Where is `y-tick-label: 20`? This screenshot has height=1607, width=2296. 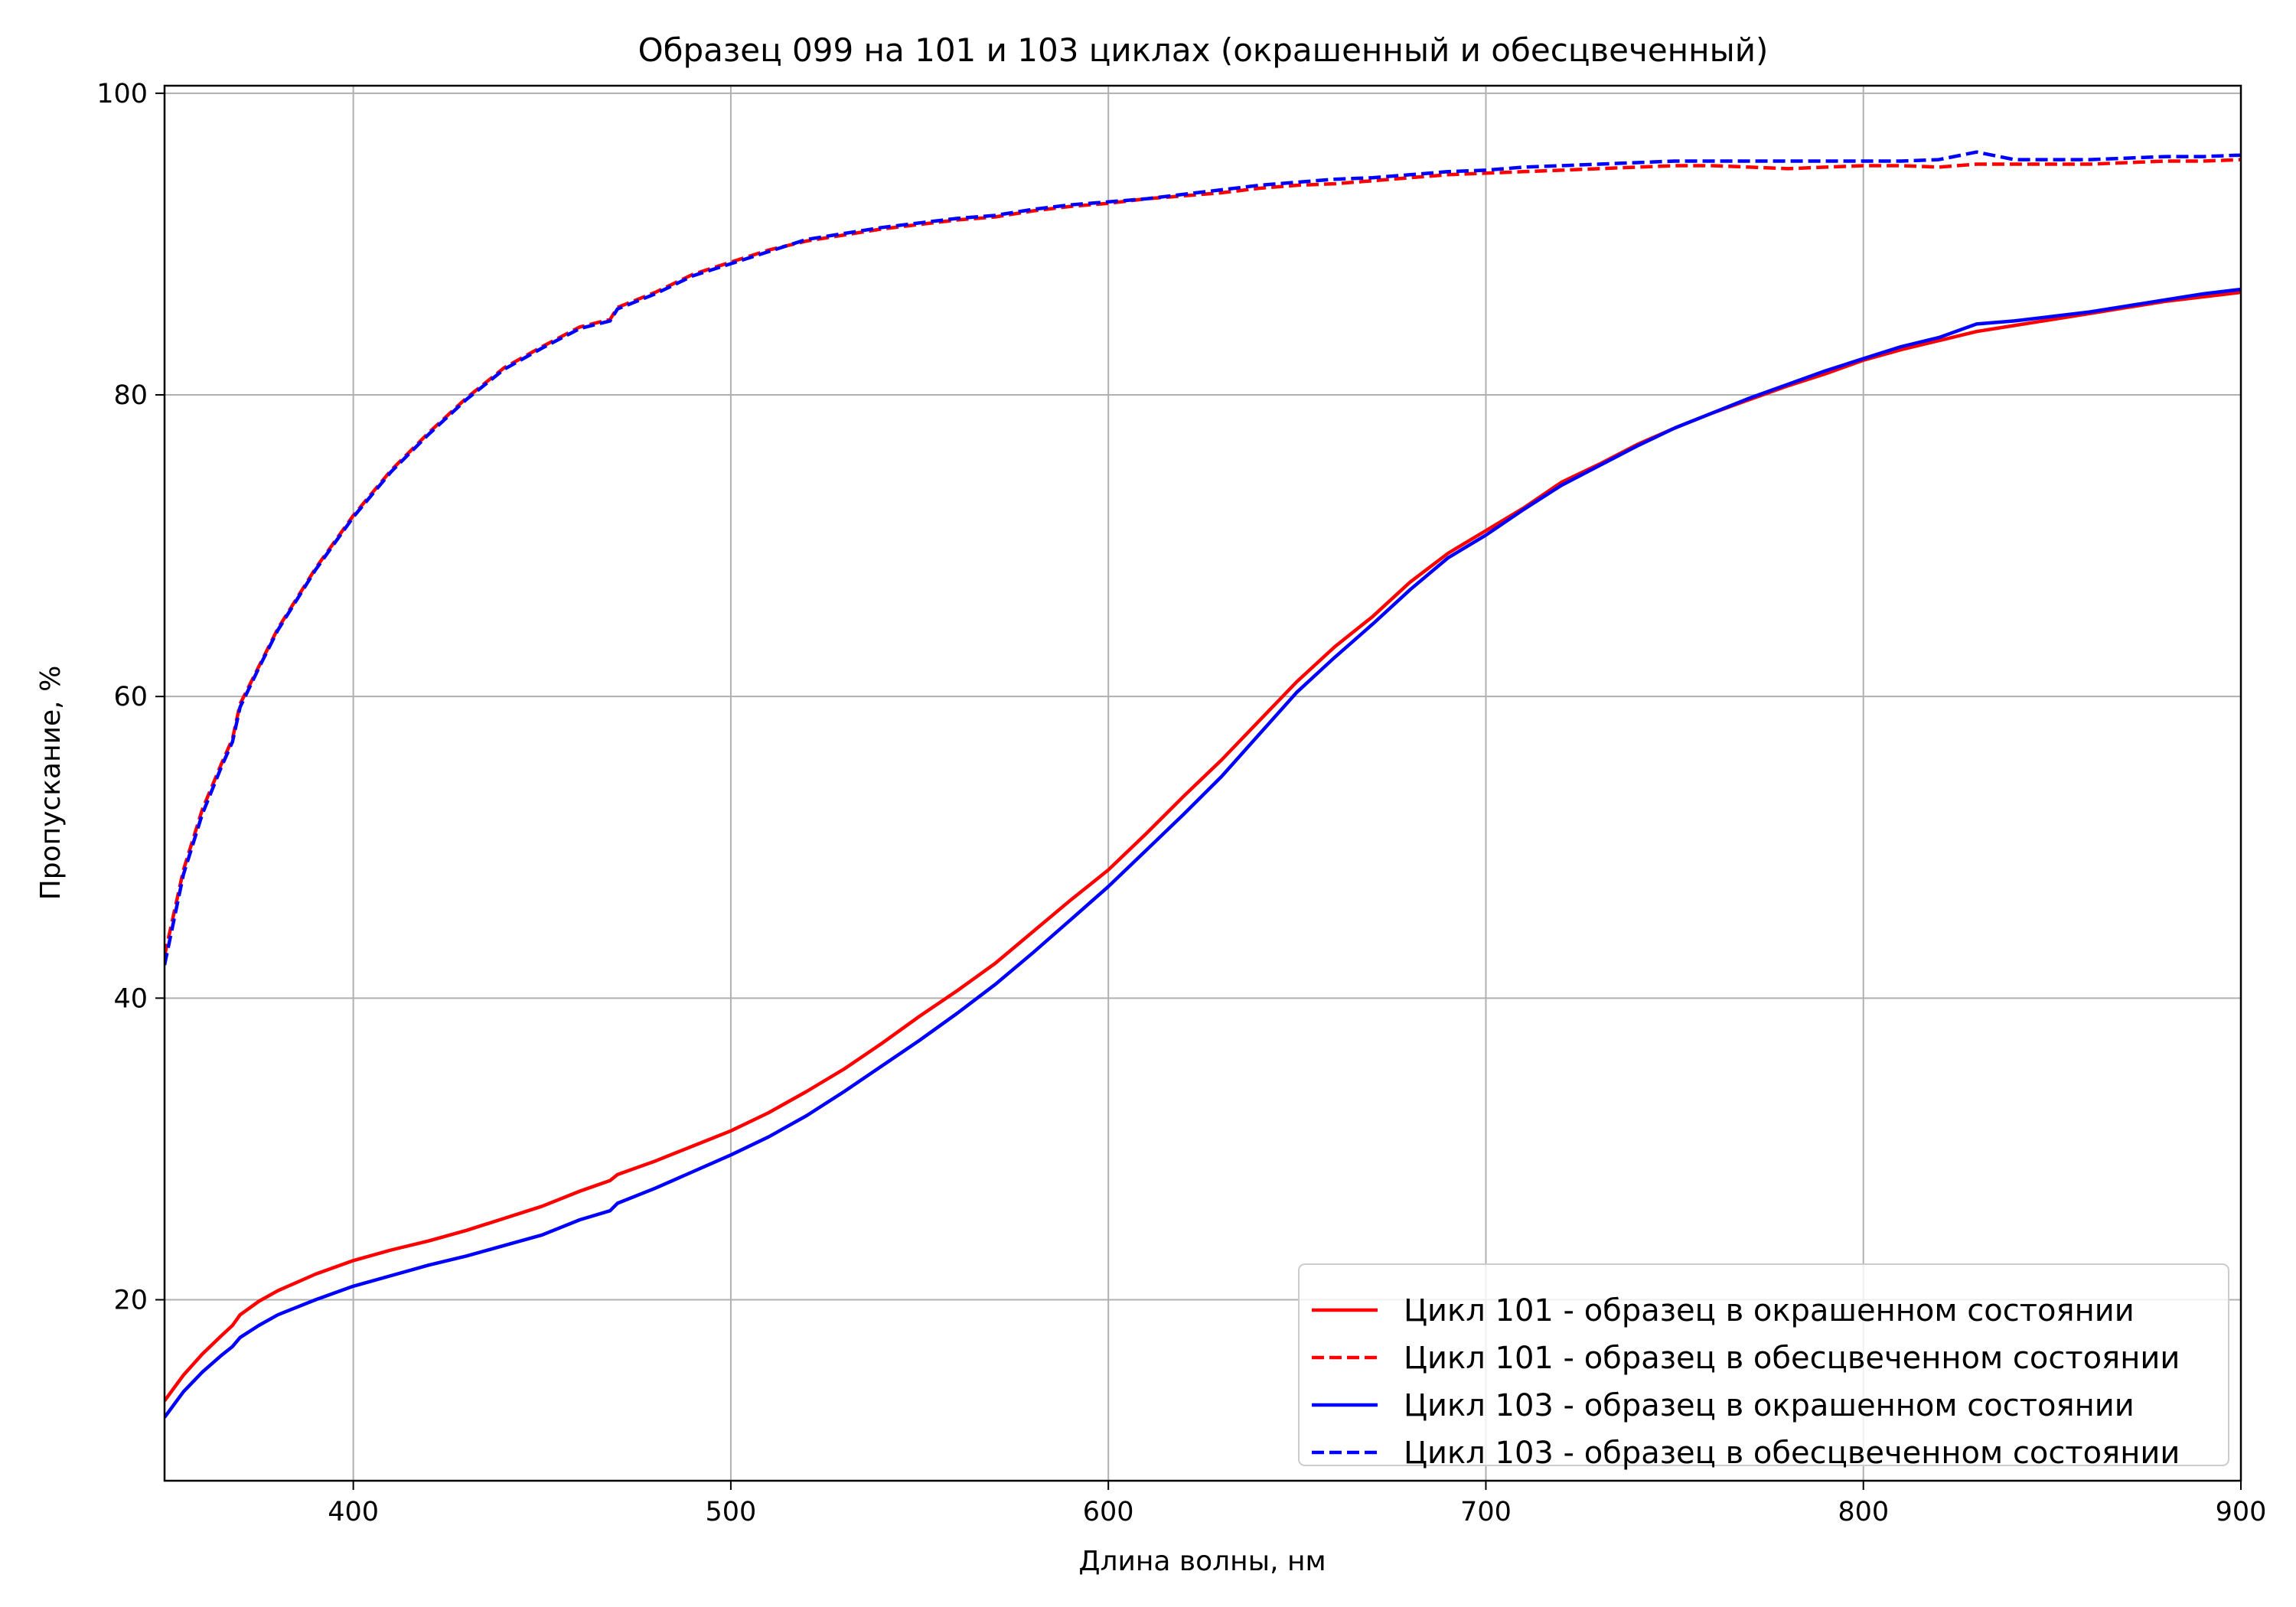
y-tick-label: 20 is located at coordinates (130, 1301).